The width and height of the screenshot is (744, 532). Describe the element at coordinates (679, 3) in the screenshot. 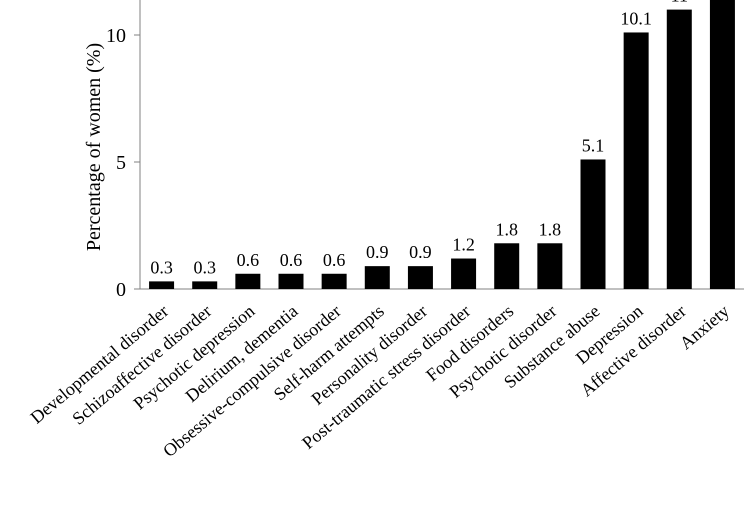

I see `data-label: 11` at that location.